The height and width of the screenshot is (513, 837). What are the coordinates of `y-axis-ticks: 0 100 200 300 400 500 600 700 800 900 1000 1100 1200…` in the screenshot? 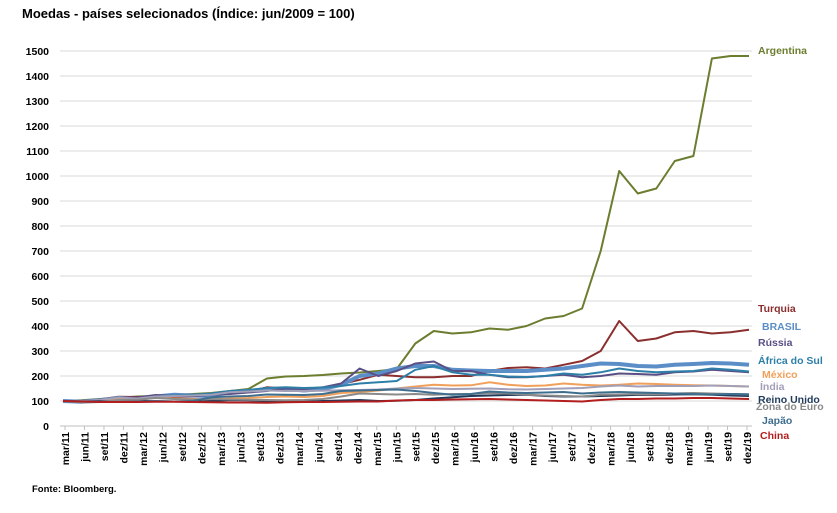 It's located at (38, 239).